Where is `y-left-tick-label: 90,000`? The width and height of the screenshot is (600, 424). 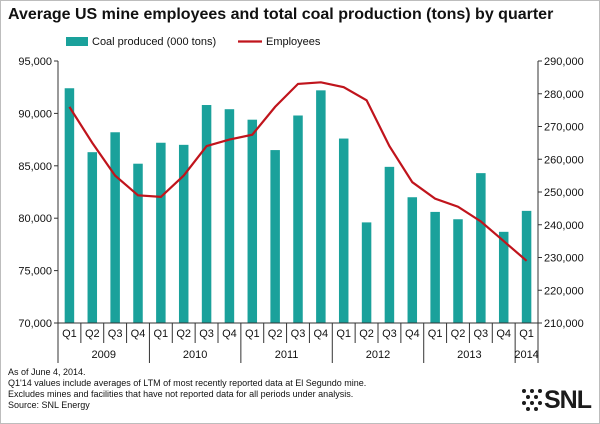 y-left-tick-label: 90,000 is located at coordinates (35, 114).